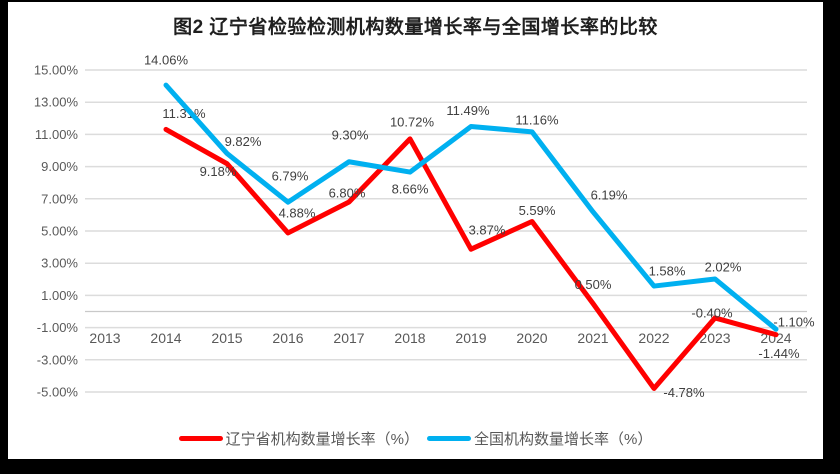  What do you see at coordinates (59, 231) in the screenshot?
I see `y-axis-tick-label: 5.00%` at bounding box center [59, 231].